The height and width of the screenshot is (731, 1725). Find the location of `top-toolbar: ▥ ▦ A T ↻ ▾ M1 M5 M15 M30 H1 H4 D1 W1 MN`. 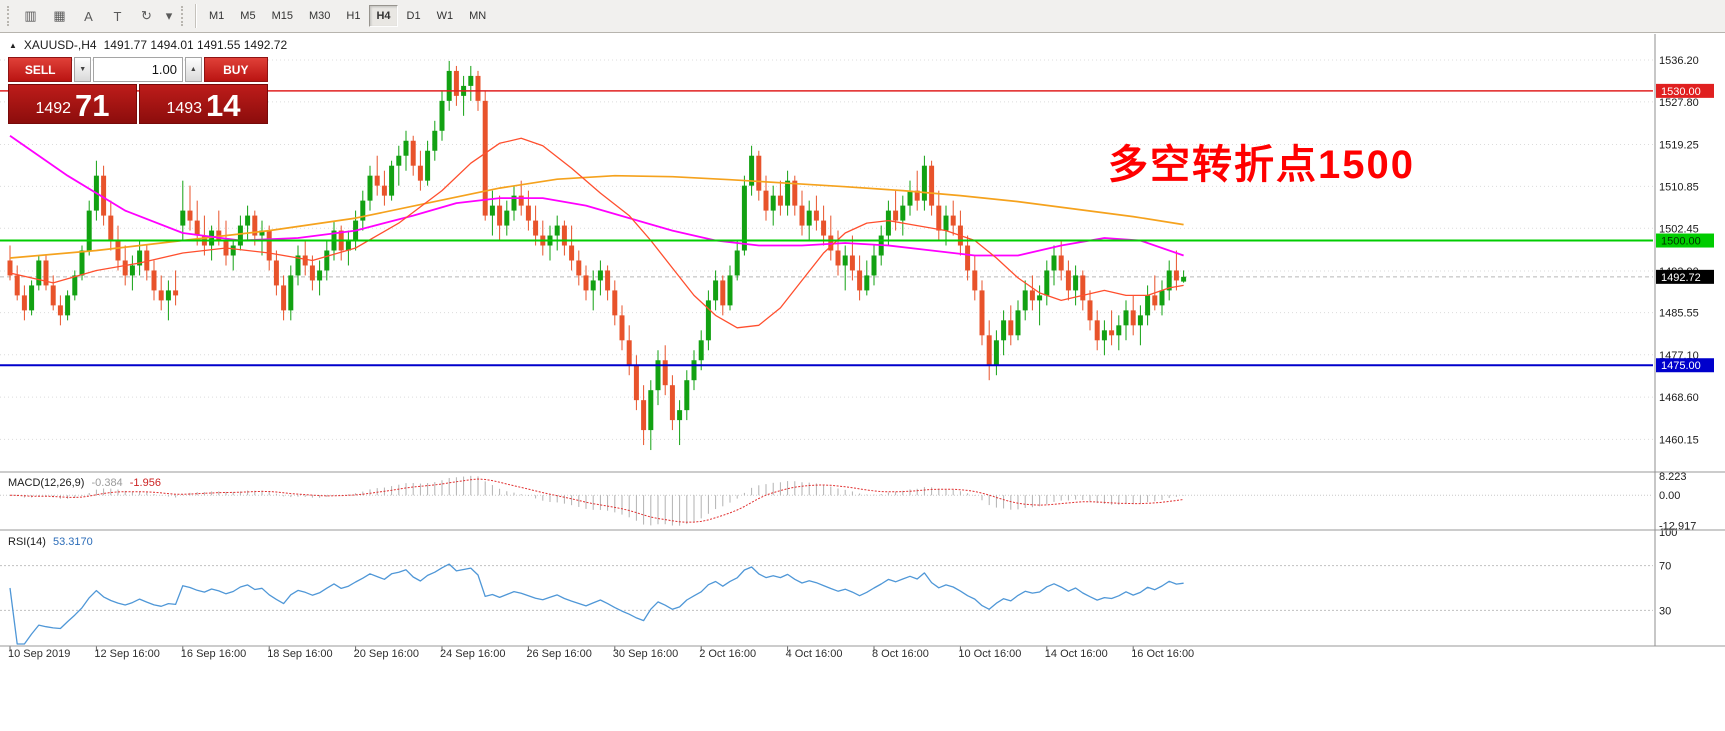

top-toolbar: ▥ ▦ A T ↻ ▾ M1 M5 M15 M30 H1 H4 D1 W1 MN is located at coordinates (862, 16).